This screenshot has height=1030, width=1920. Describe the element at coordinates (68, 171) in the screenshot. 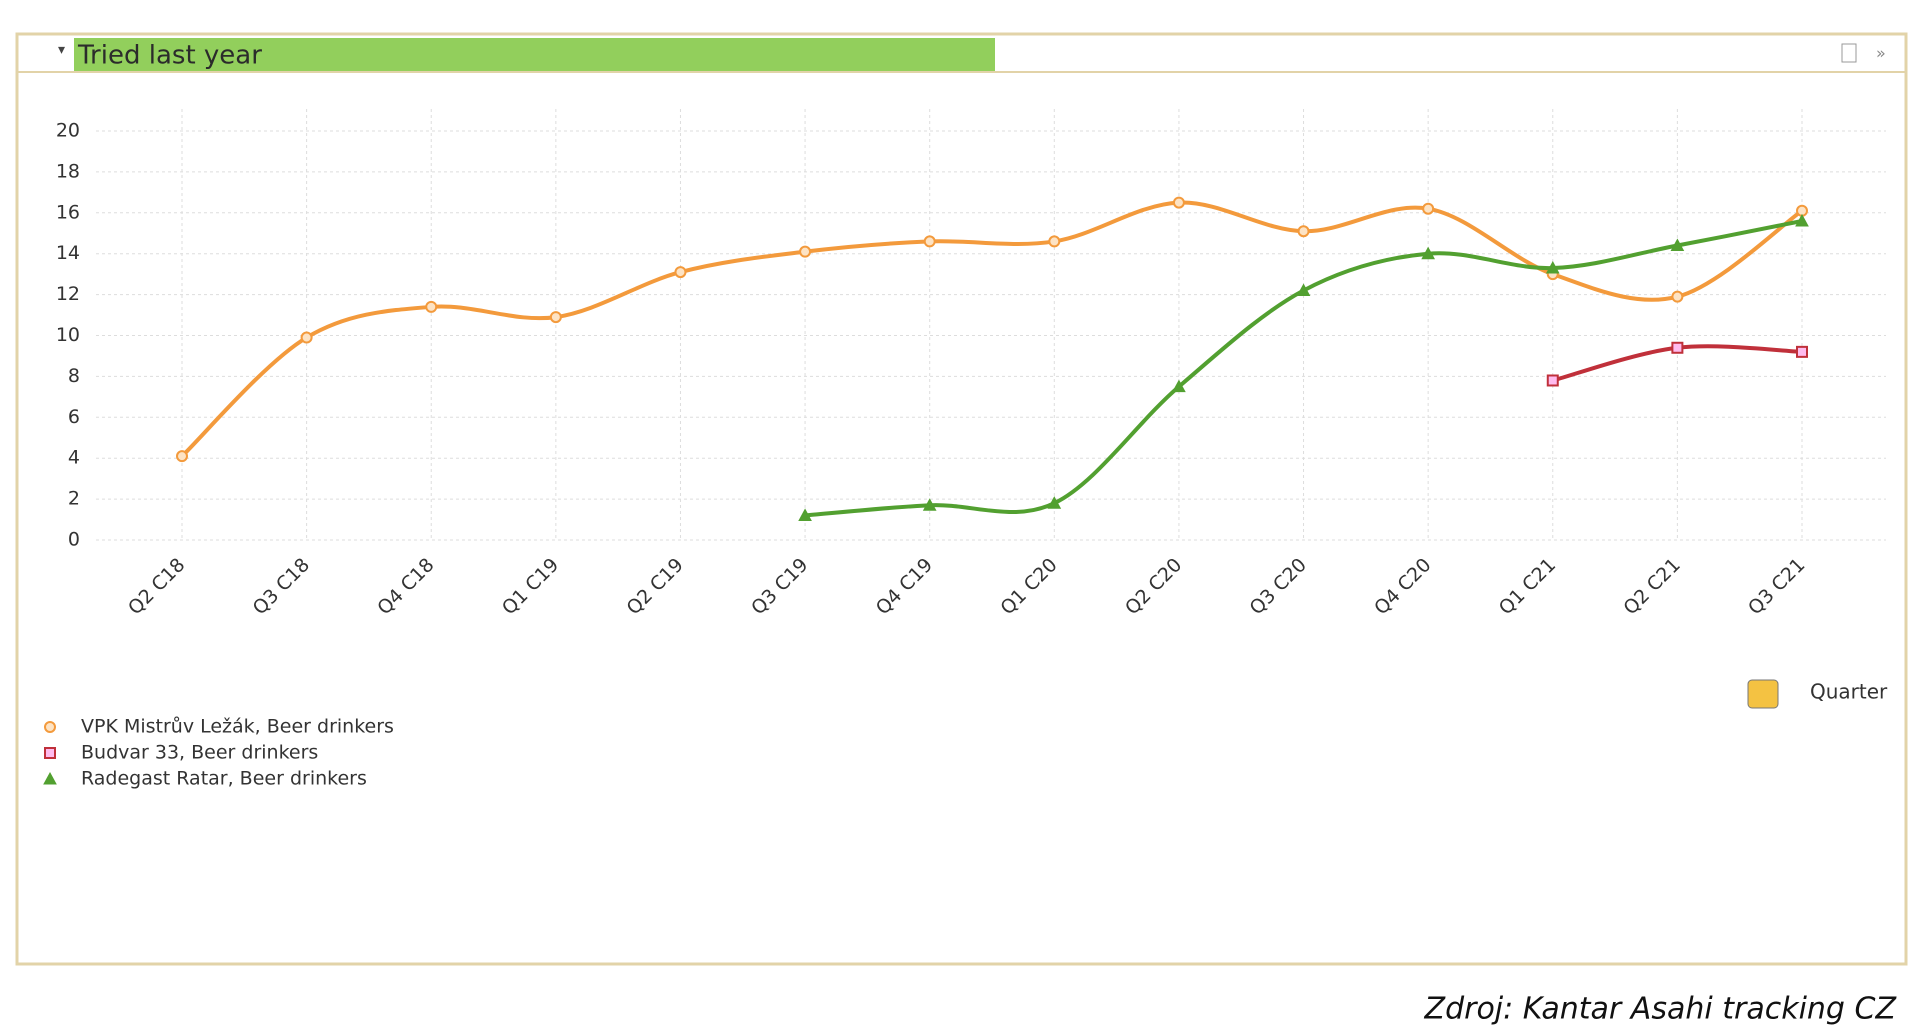

I see `y-tick-label: 18` at that location.